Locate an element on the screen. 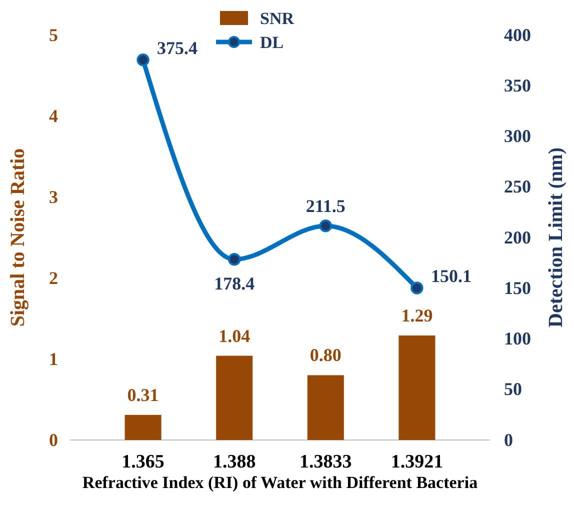 This screenshot has width=574, height=525. data-label: 375.4 is located at coordinates (177, 48).